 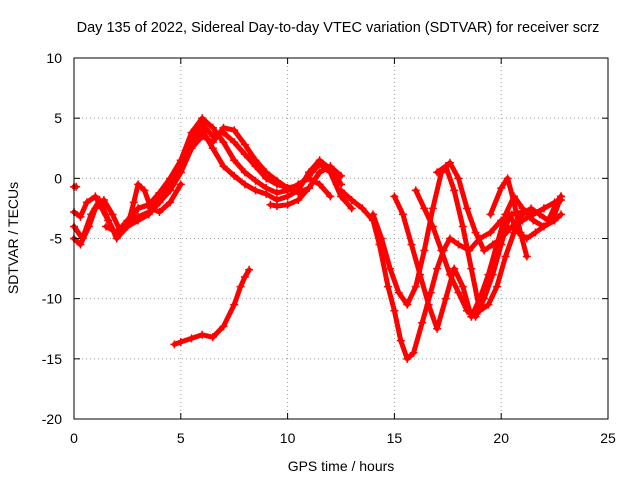 I want to click on x-tick-label: 10, so click(x=288, y=438).